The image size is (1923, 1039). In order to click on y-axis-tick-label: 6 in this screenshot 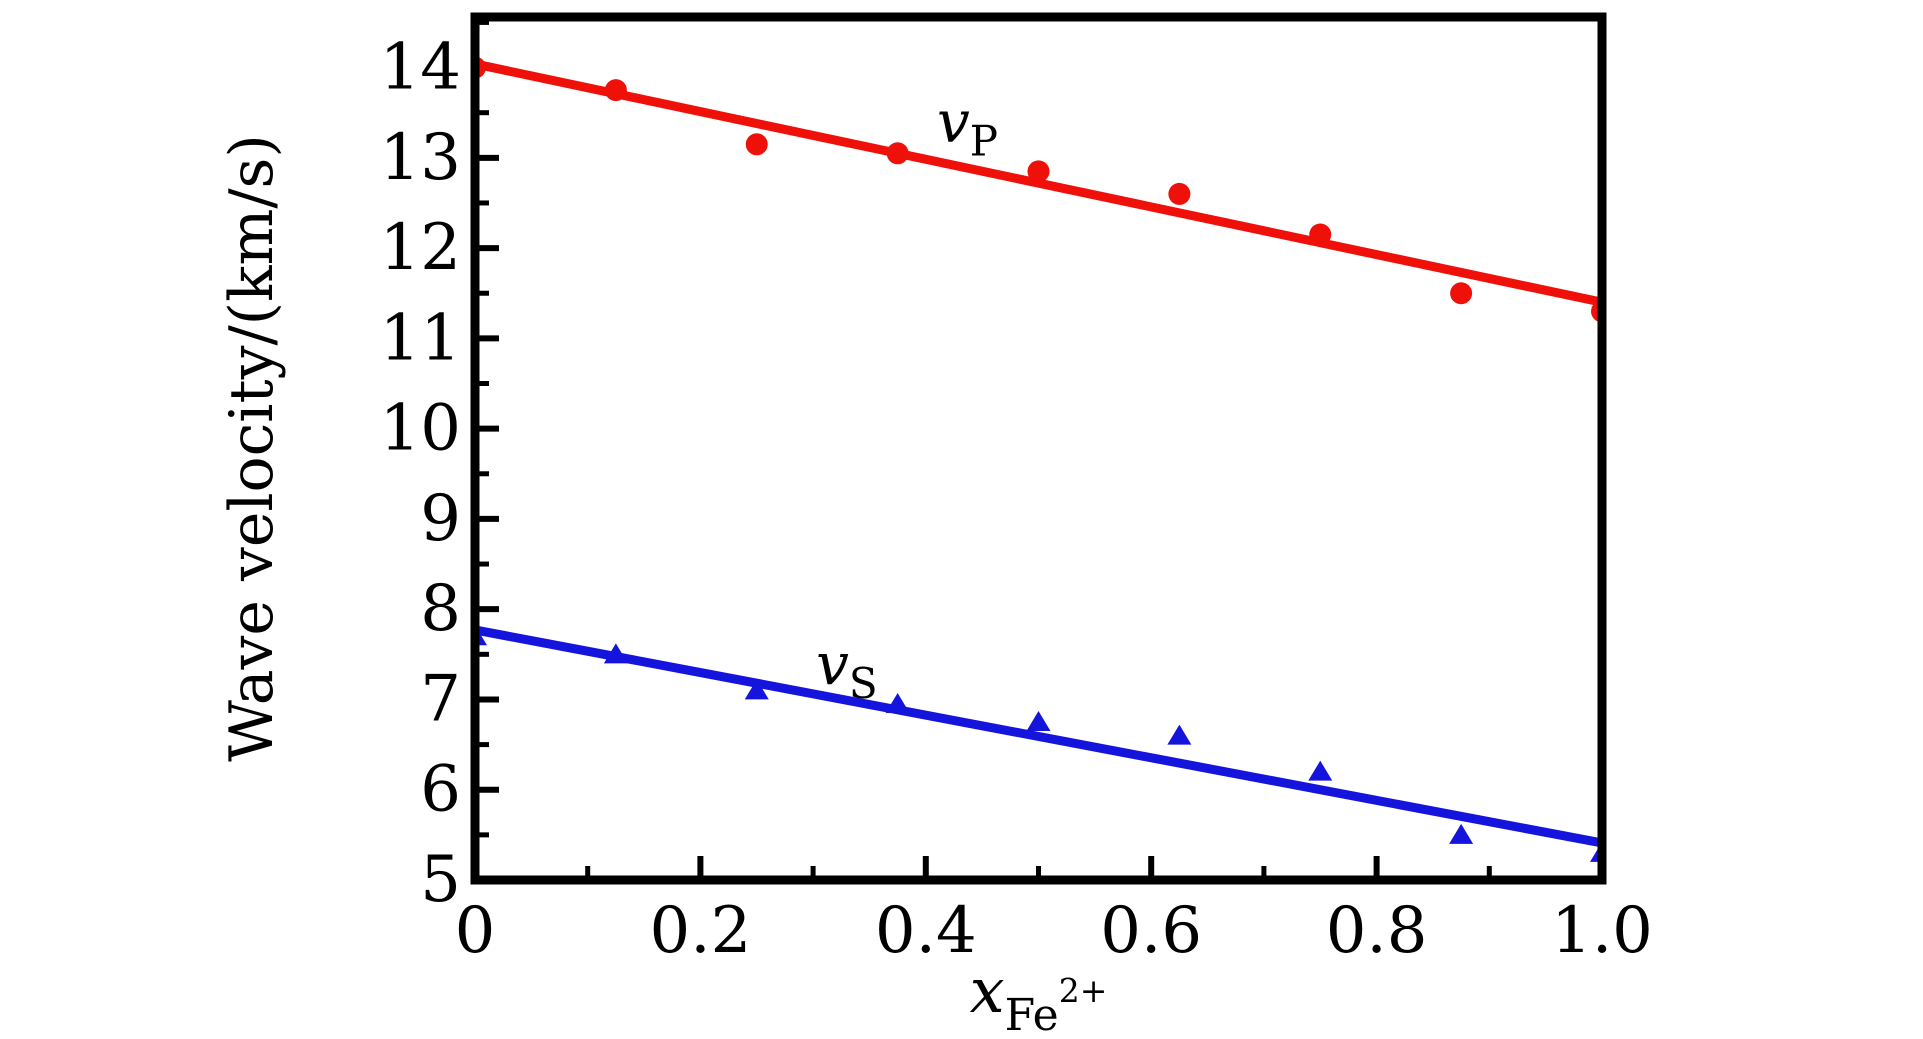, I will do `click(440, 790)`.